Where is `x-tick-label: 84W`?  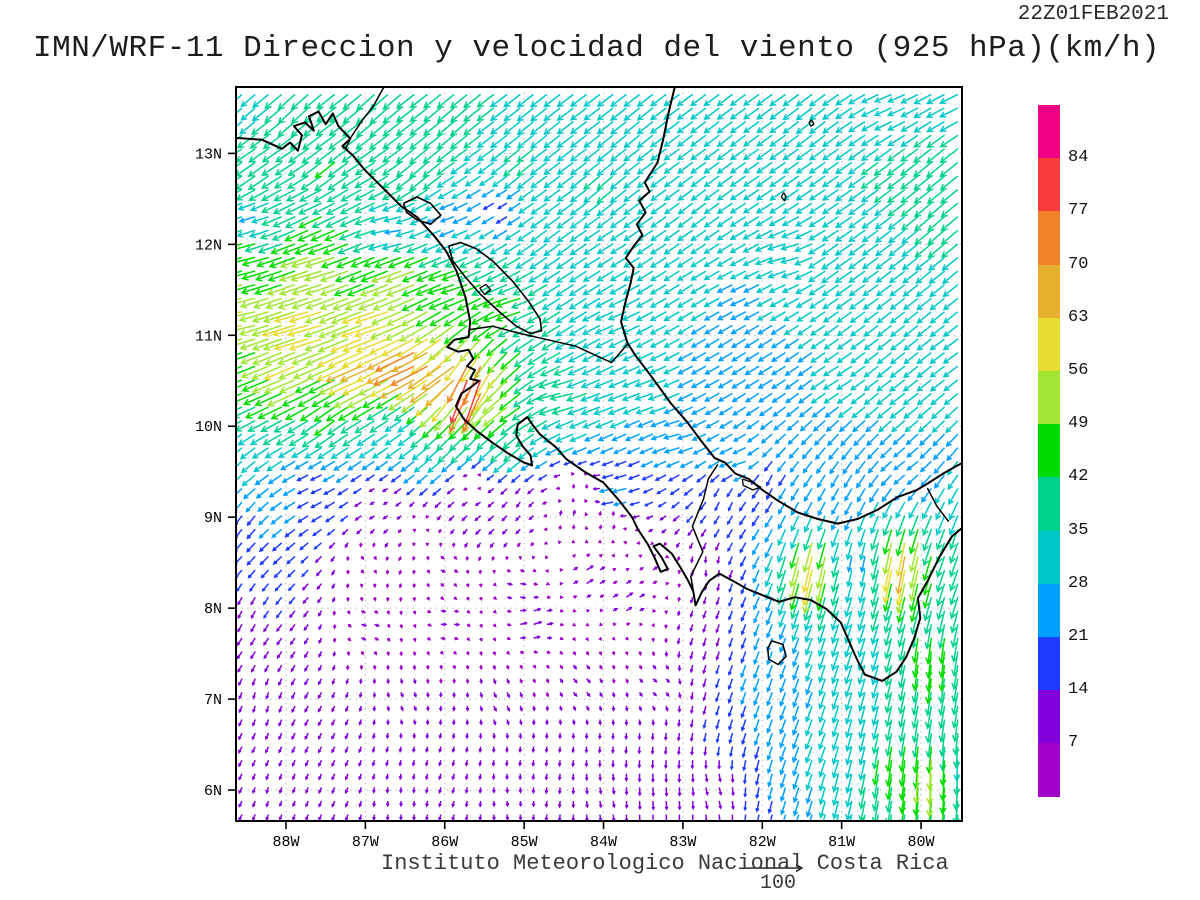
x-tick-label: 84W is located at coordinates (603, 842).